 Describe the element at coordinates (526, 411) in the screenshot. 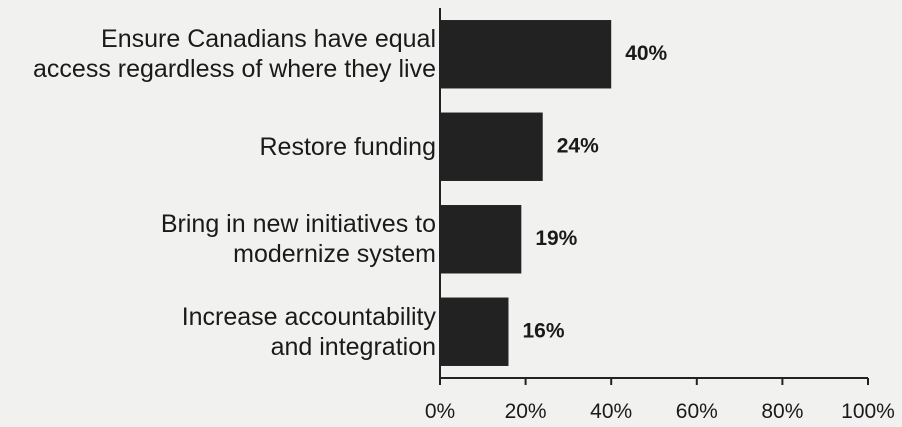

I see `x-tick-label: 20%` at that location.